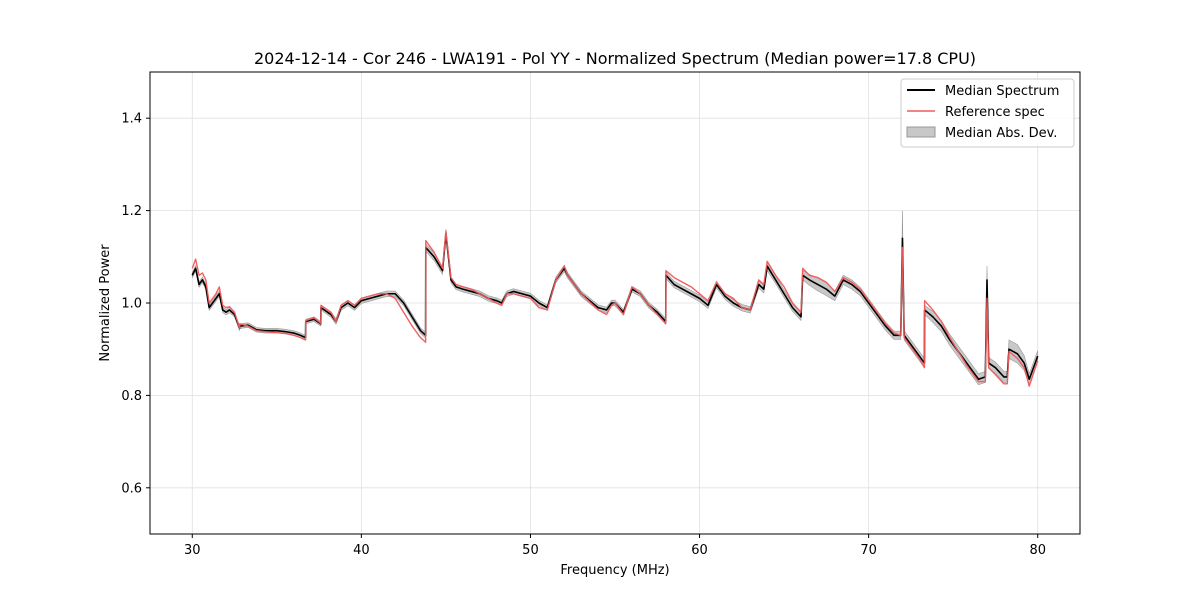  What do you see at coordinates (131, 488) in the screenshot?
I see `y-tick-label: 0.6` at bounding box center [131, 488].